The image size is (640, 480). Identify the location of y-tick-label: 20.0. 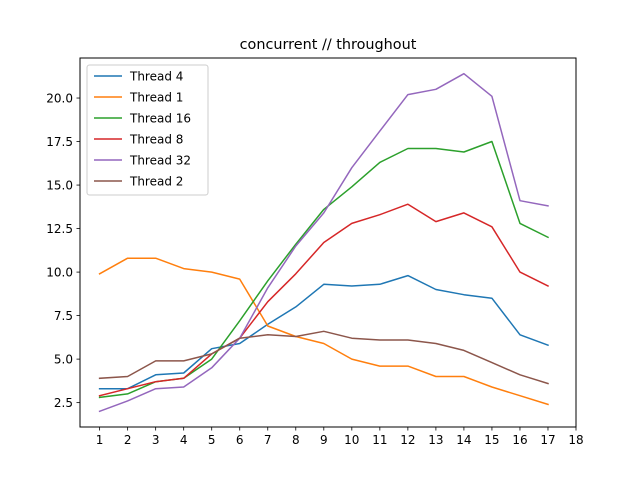
(59, 98).